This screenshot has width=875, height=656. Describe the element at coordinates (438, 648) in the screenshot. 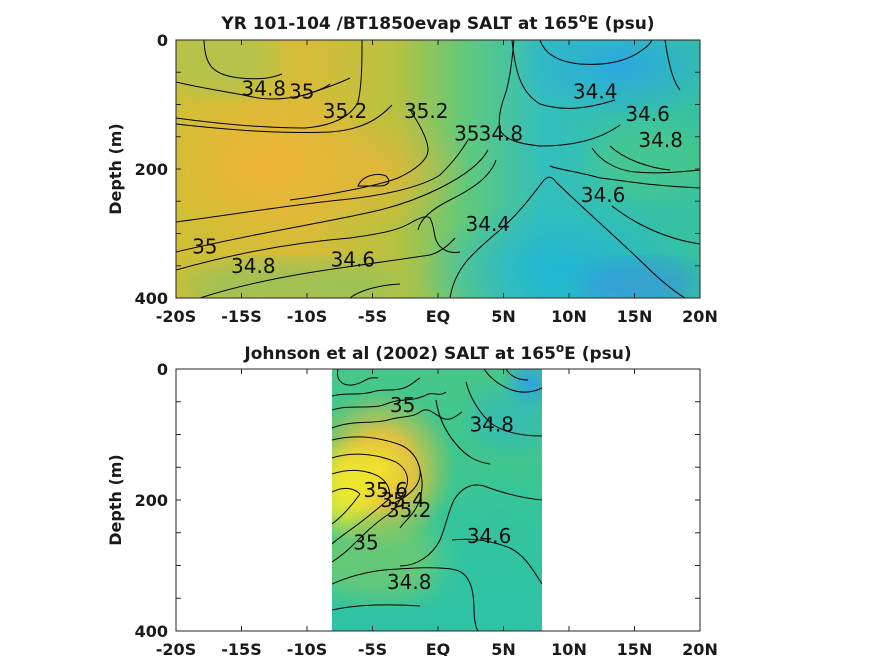

I see `bottom-x-tick-label: EQ` at that location.